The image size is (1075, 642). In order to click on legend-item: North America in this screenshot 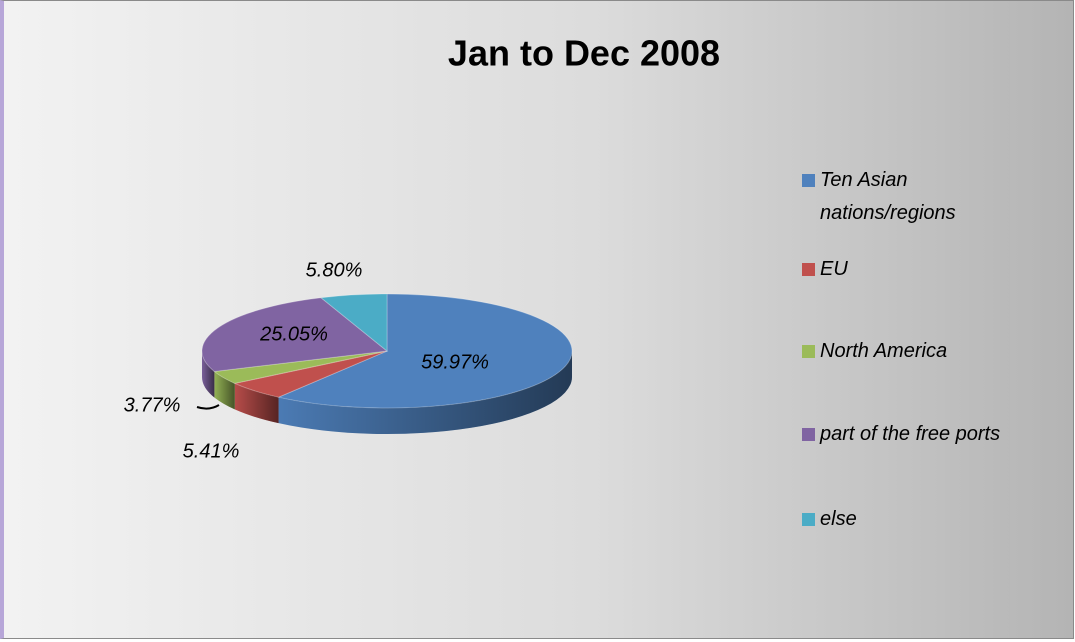, I will do `click(922, 351)`.